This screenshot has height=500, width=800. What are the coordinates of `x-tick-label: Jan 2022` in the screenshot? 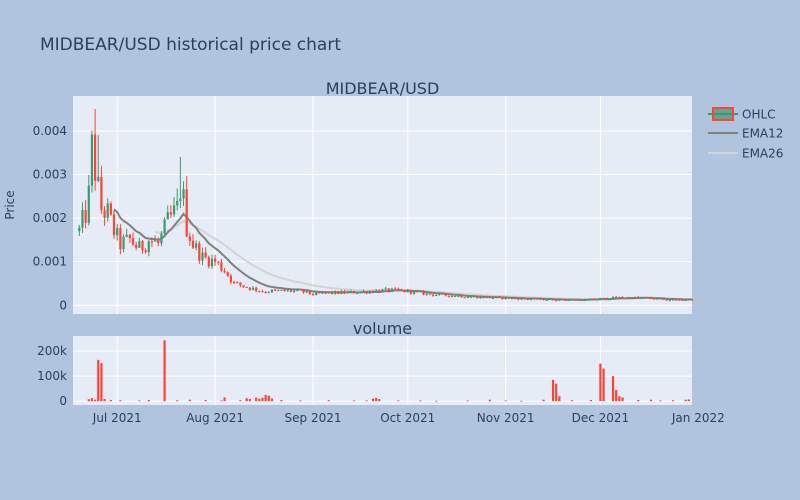 It's located at (698, 418).